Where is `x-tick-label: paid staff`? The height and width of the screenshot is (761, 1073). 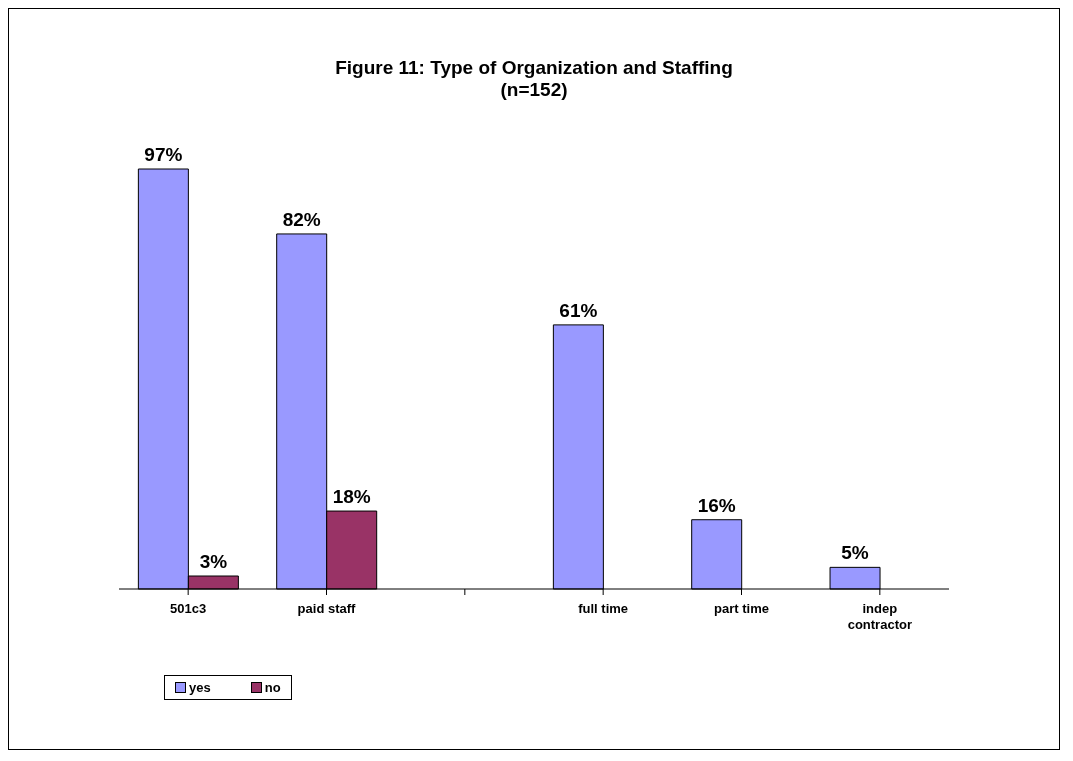
x-tick-label: paid staff is located at coordinates (327, 608).